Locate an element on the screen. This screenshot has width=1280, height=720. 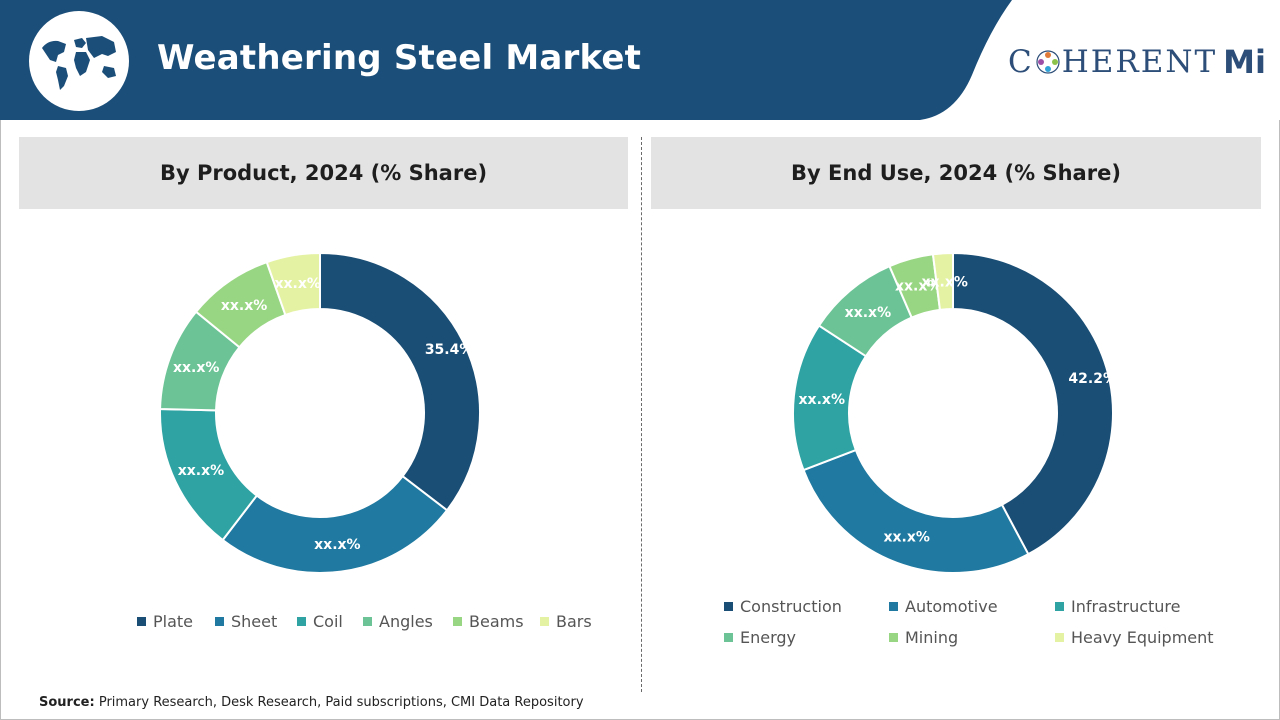
globe-icon is located at coordinates (79, 61).